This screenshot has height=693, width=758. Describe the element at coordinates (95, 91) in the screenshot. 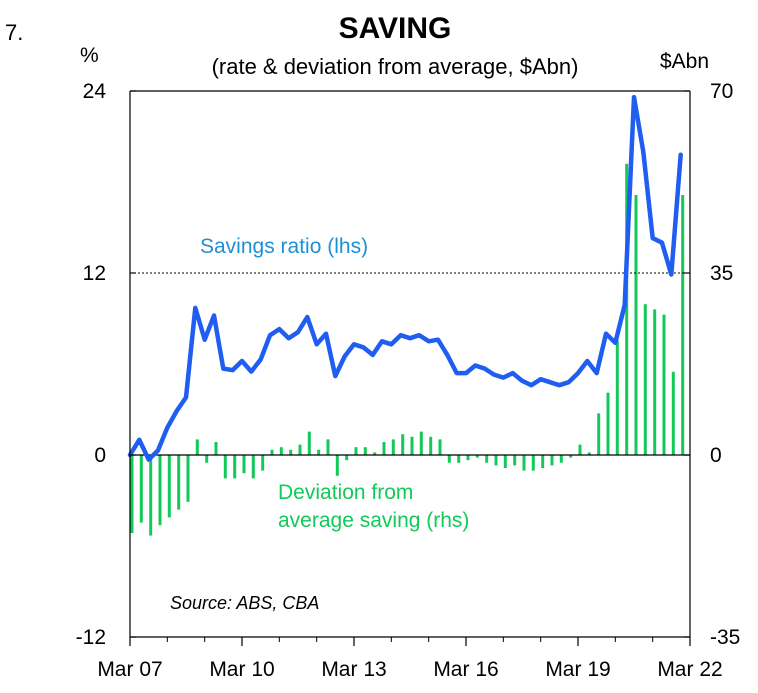

I see `left-tick-label: 24` at that location.